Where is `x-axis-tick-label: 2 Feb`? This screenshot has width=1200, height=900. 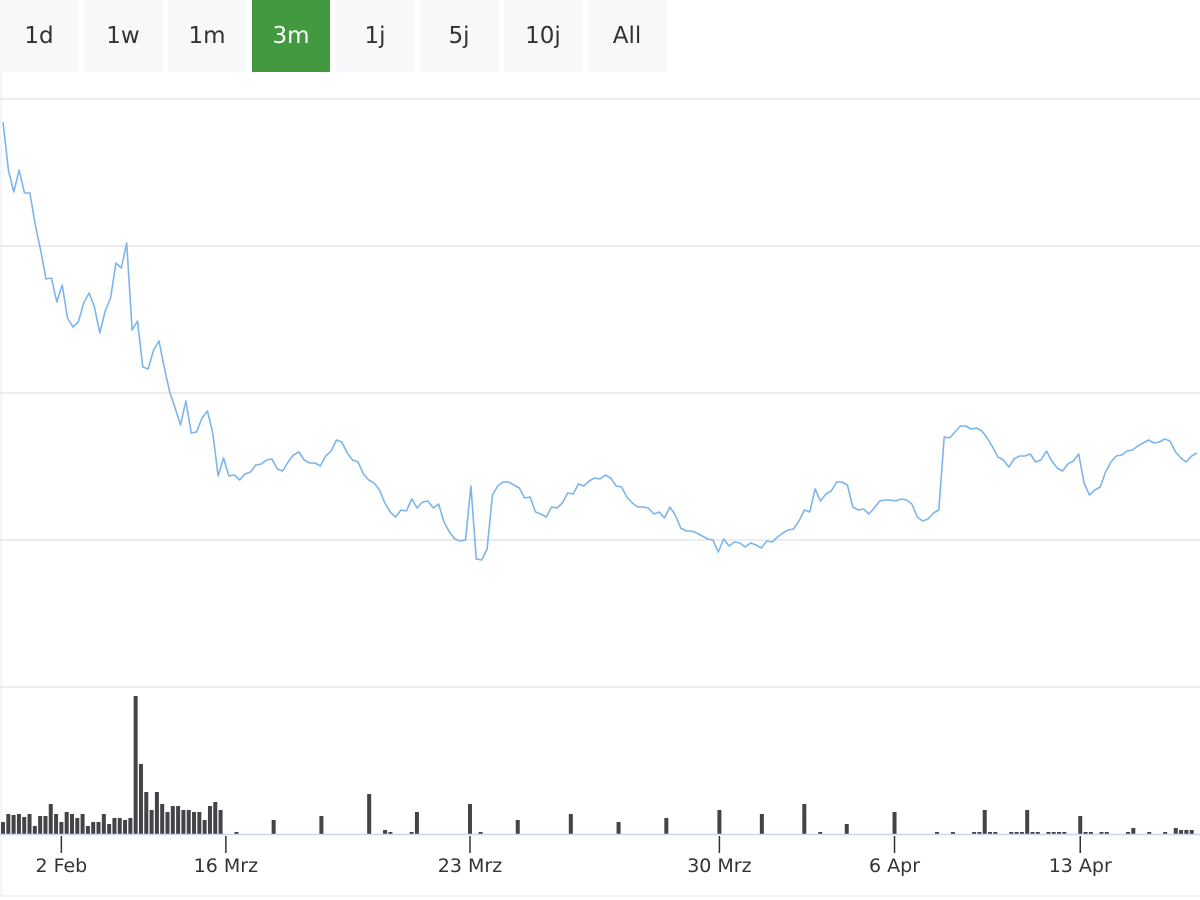
x-axis-tick-label: 2 Feb is located at coordinates (61, 866).